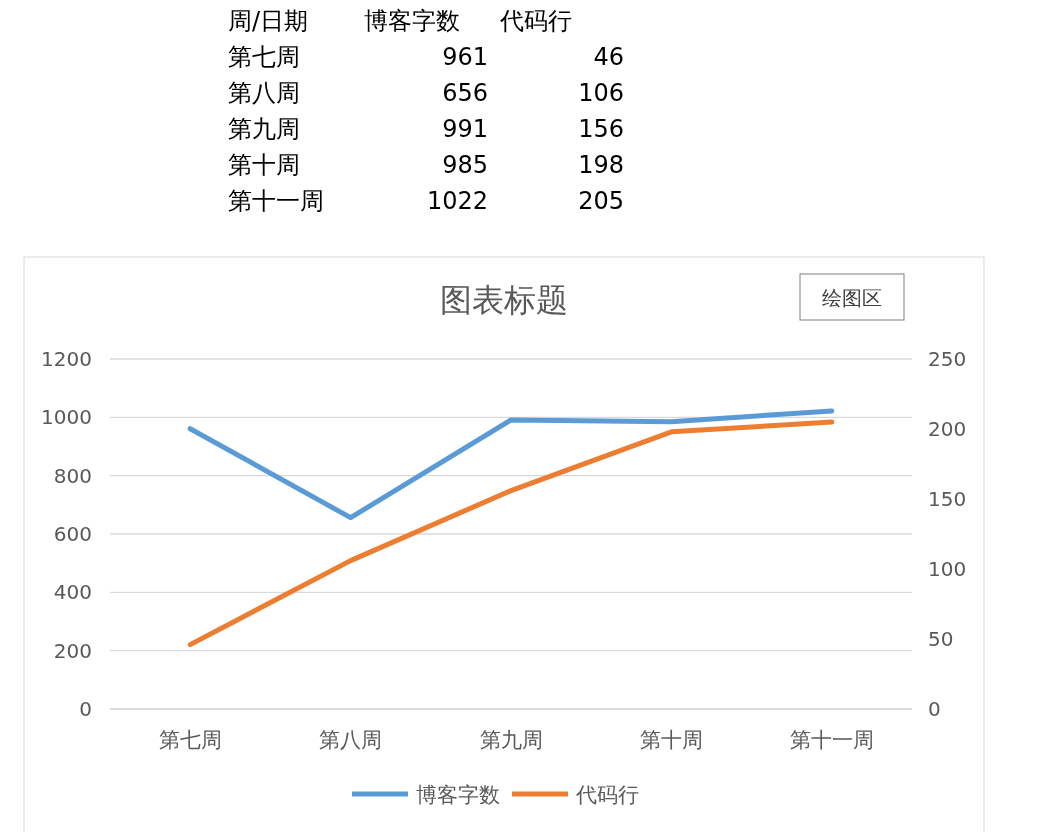 Image resolution: width=1048 pixels, height=832 pixels. What do you see at coordinates (457, 201) in the screenshot?
I see `text: 1022` at bounding box center [457, 201].